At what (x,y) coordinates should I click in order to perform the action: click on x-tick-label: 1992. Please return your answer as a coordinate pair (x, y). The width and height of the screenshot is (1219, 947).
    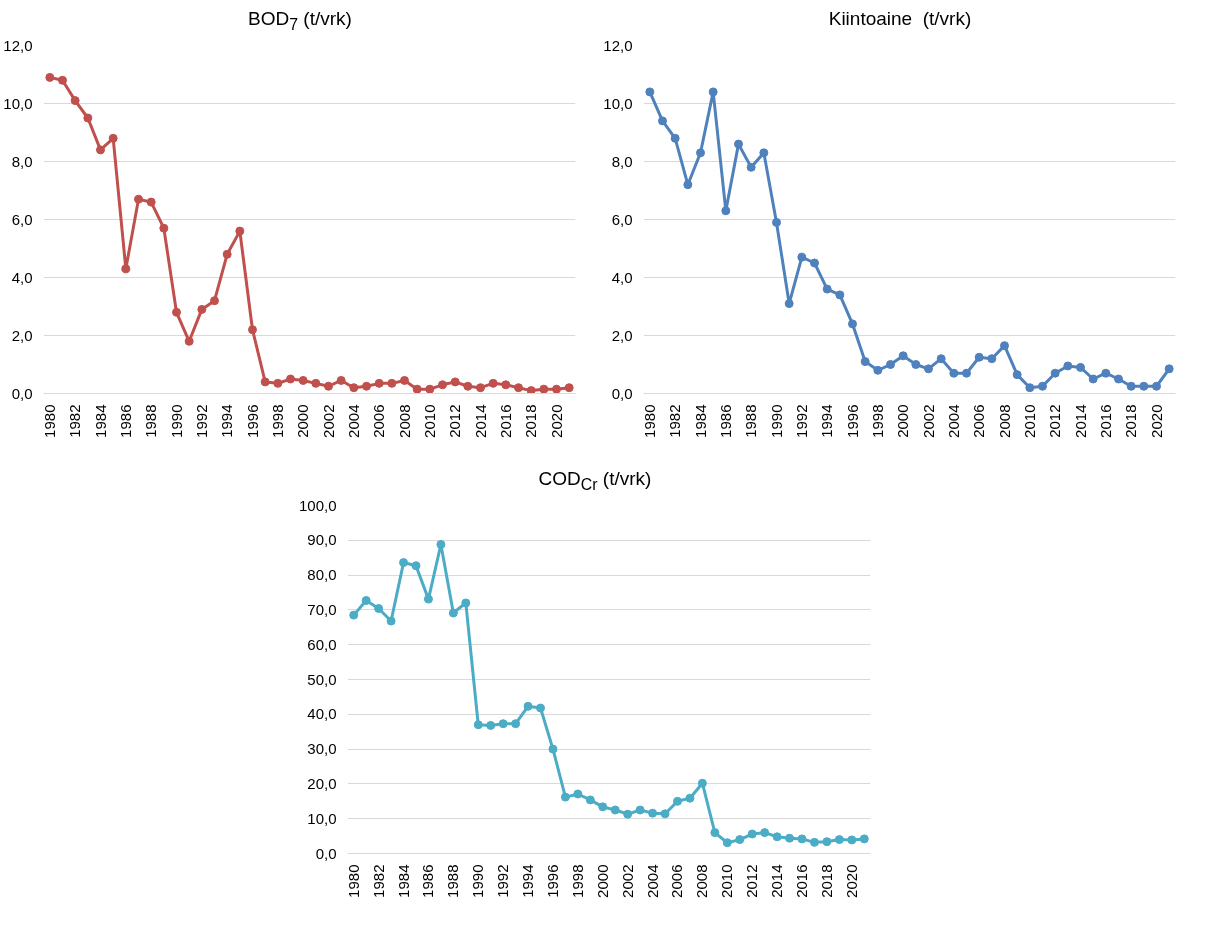
    Looking at the image, I should click on (201, 421).